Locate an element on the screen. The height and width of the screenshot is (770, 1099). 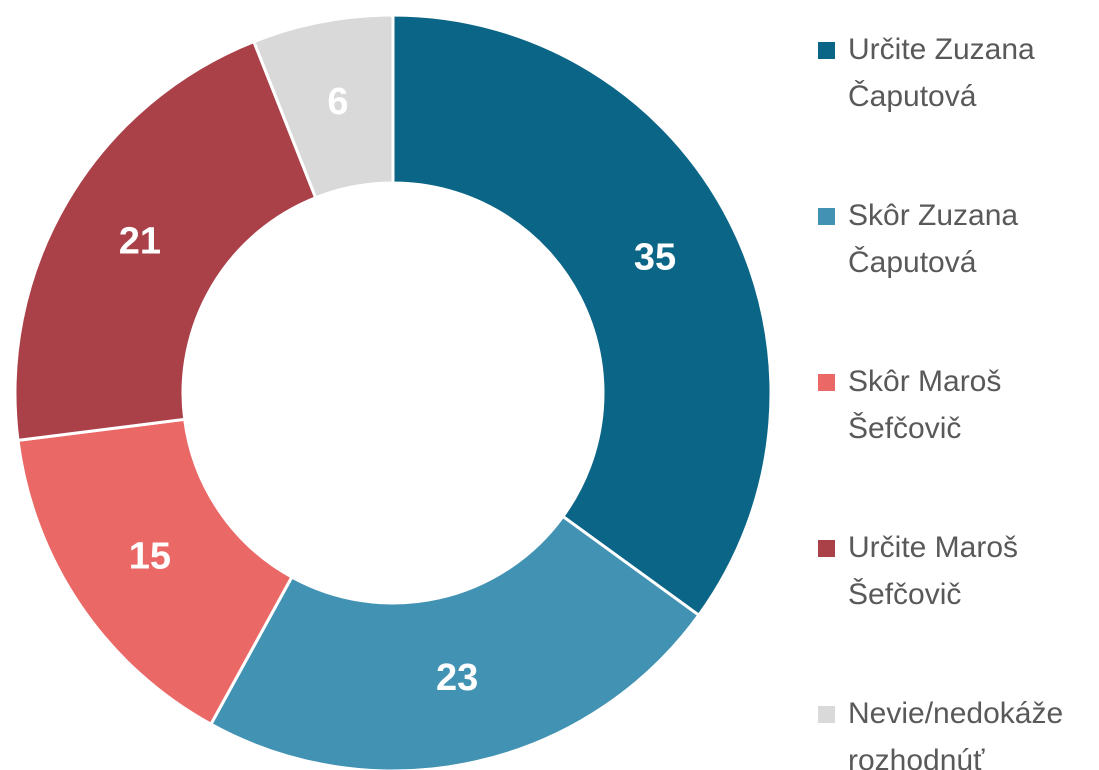
legend-item: Skôr Maroš Šefčovič is located at coordinates (953, 405).